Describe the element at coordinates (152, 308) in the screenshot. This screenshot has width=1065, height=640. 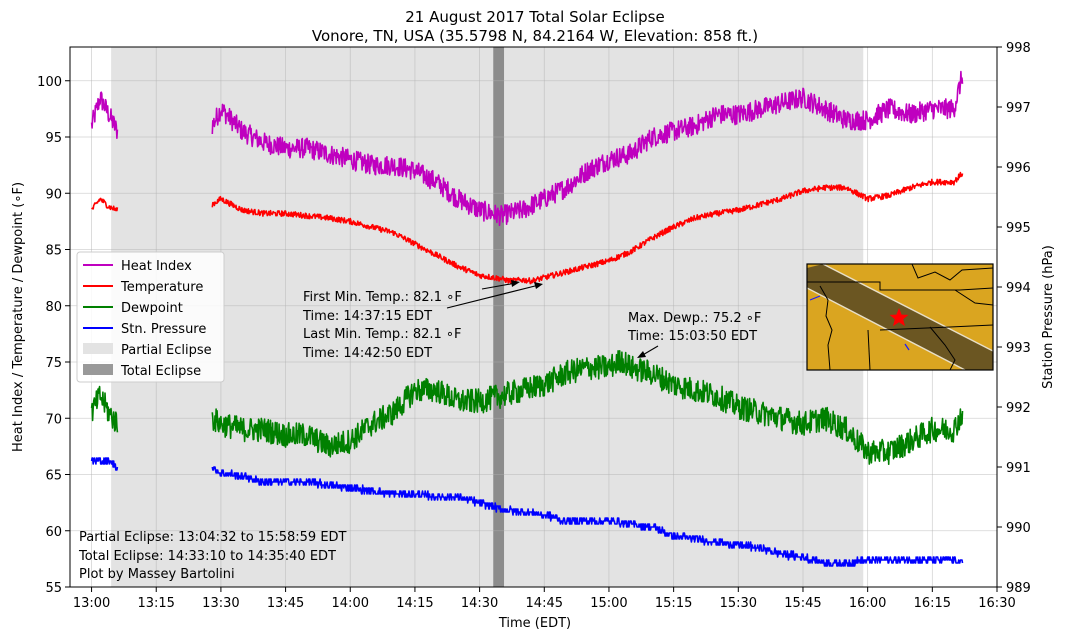
I see `legend-label: Dewpoint` at that location.